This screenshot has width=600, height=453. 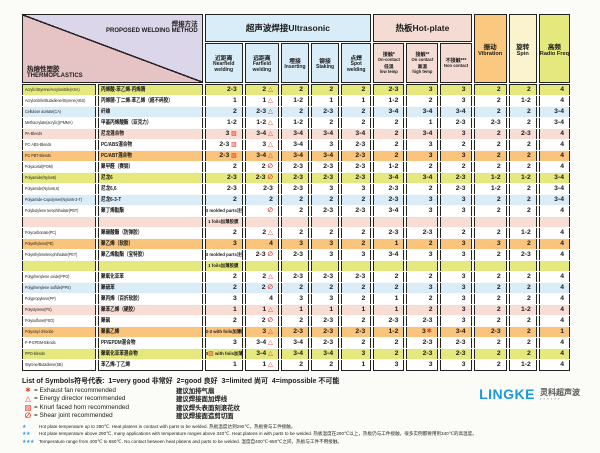 I want to click on hotplate-sub-header-2: 不接触*** Non contact, so click(x=456, y=63).